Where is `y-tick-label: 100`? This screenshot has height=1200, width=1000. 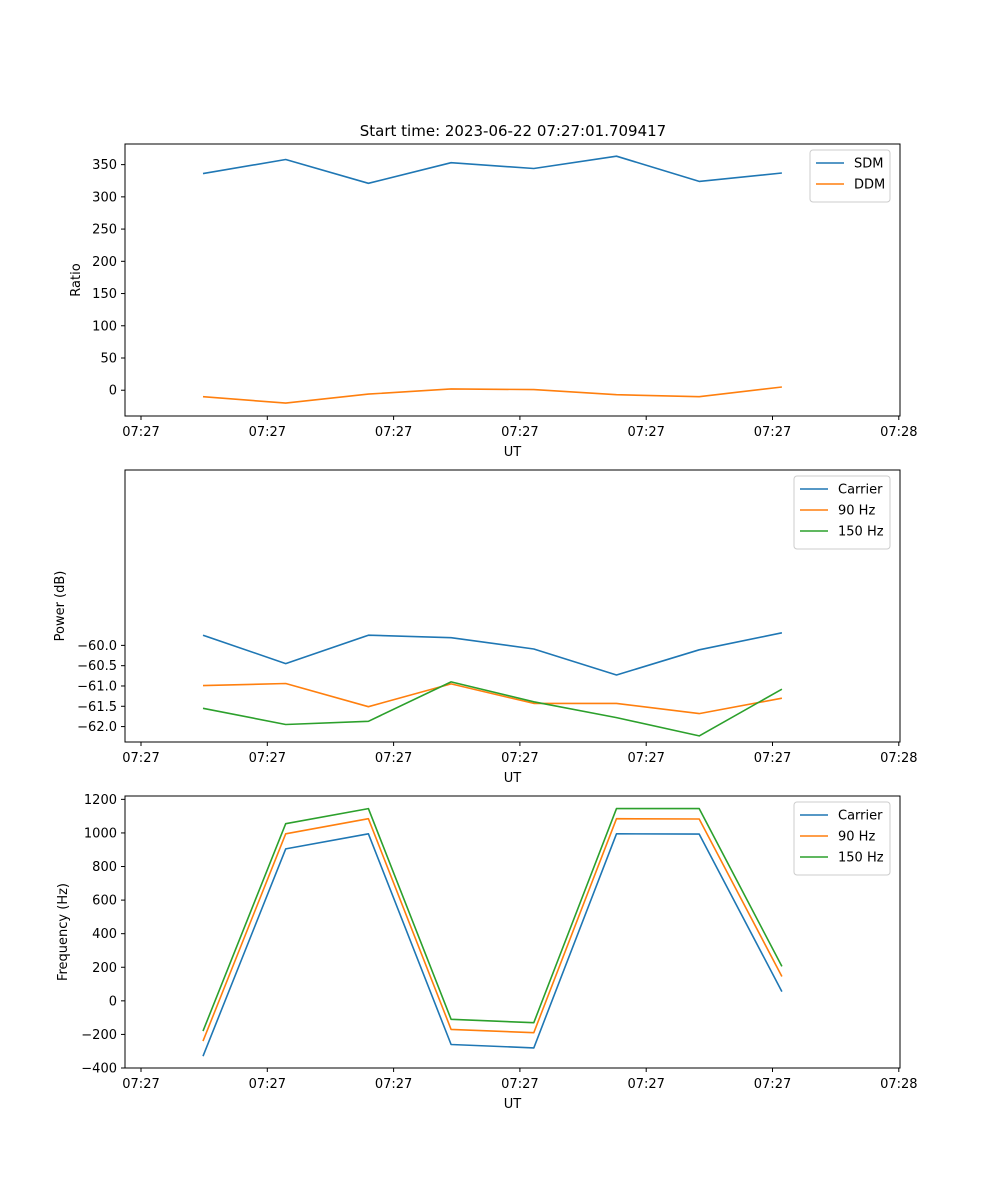 y-tick-label: 100 is located at coordinates (104, 326).